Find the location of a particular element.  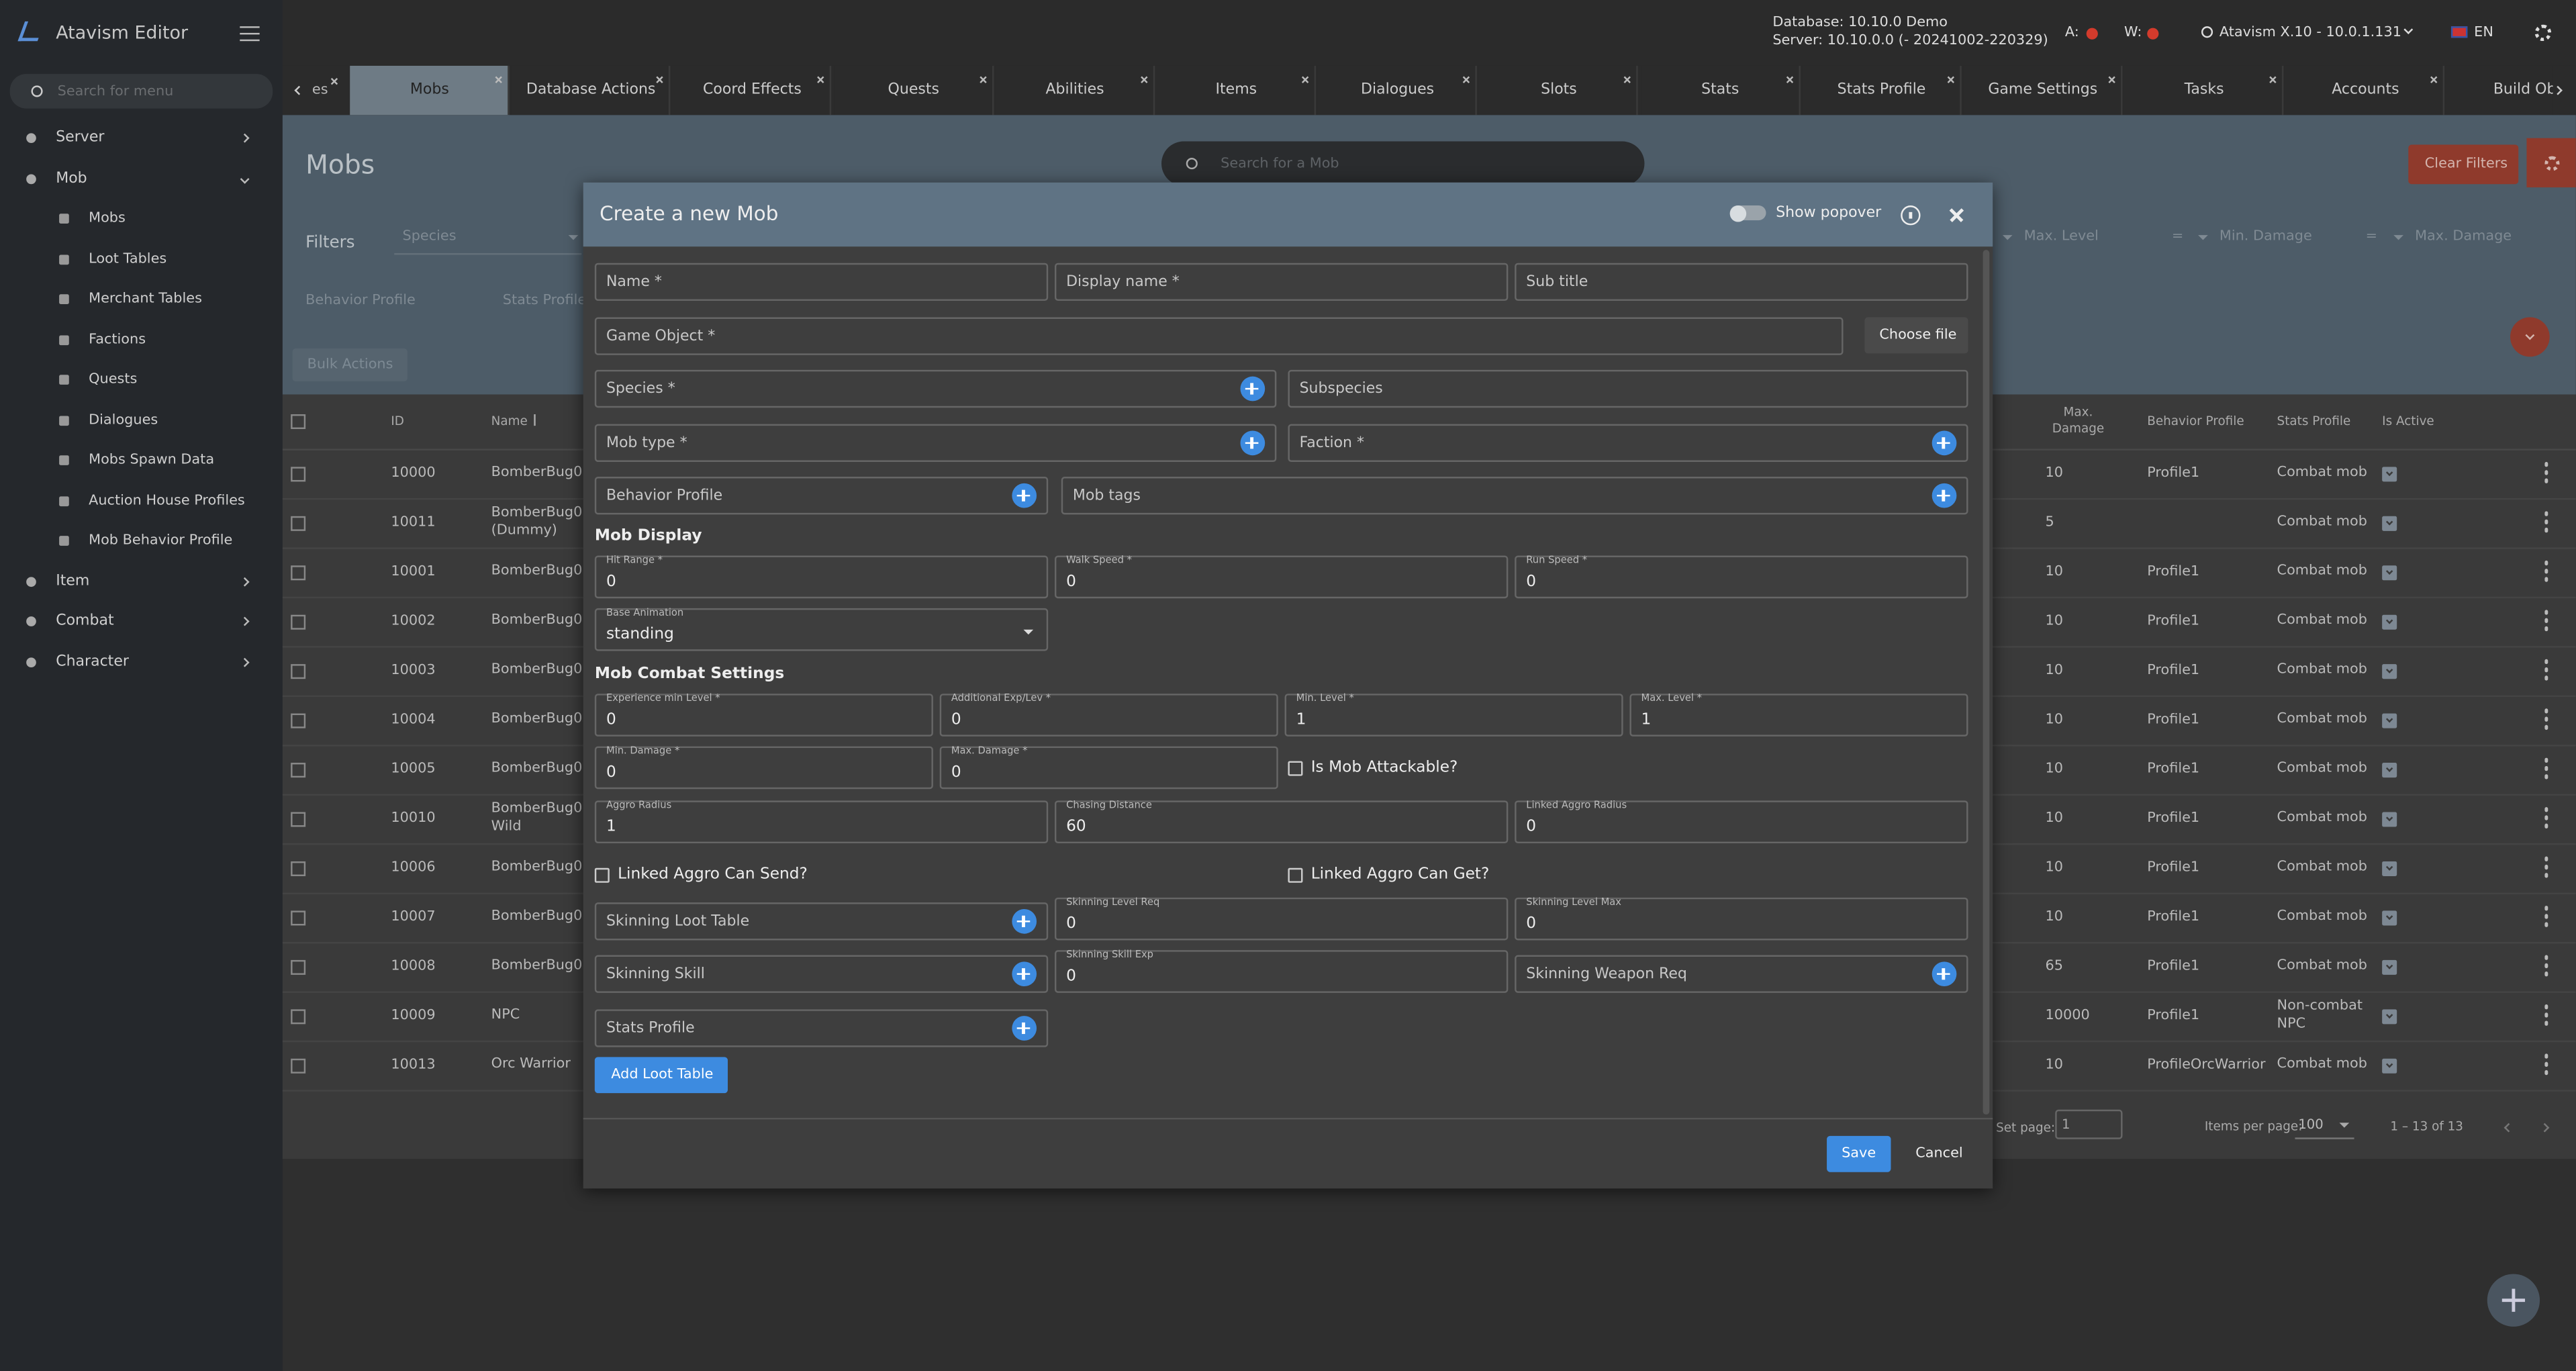

column-header: Stats Profile is located at coordinates (2314, 420).